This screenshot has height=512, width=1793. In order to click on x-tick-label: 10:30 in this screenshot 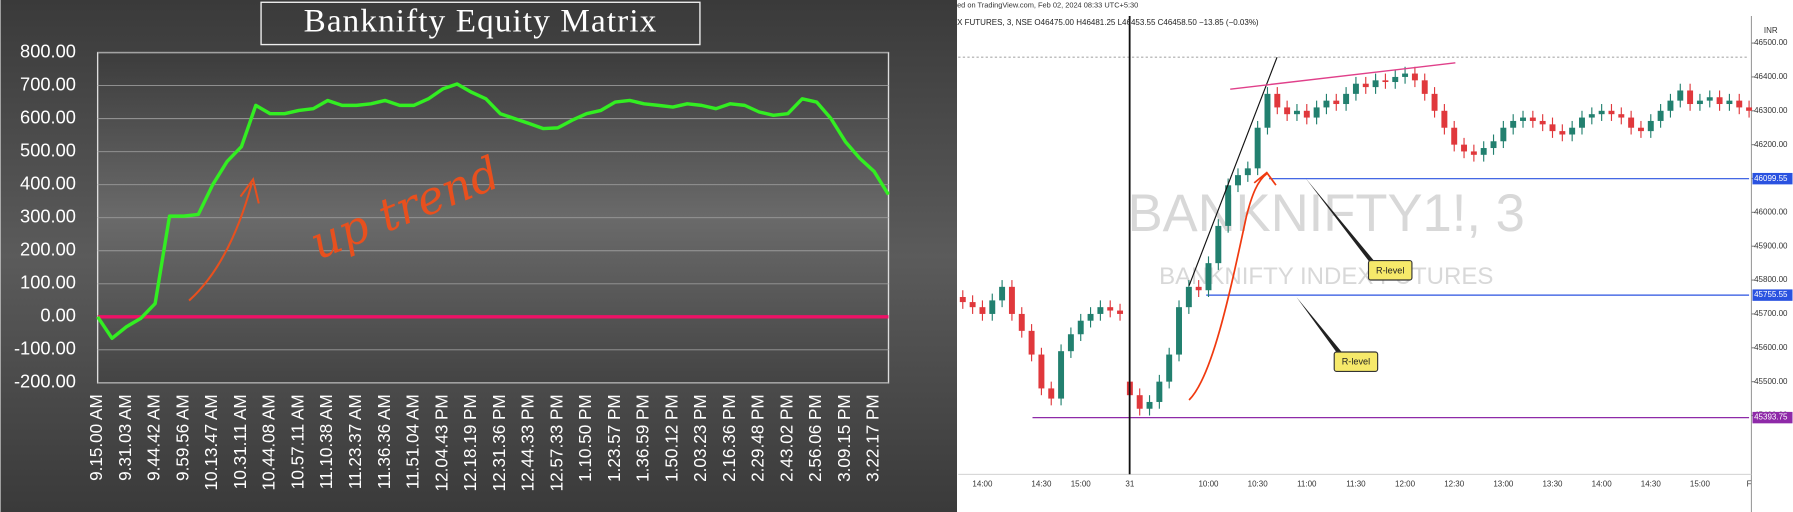, I will do `click(1258, 484)`.